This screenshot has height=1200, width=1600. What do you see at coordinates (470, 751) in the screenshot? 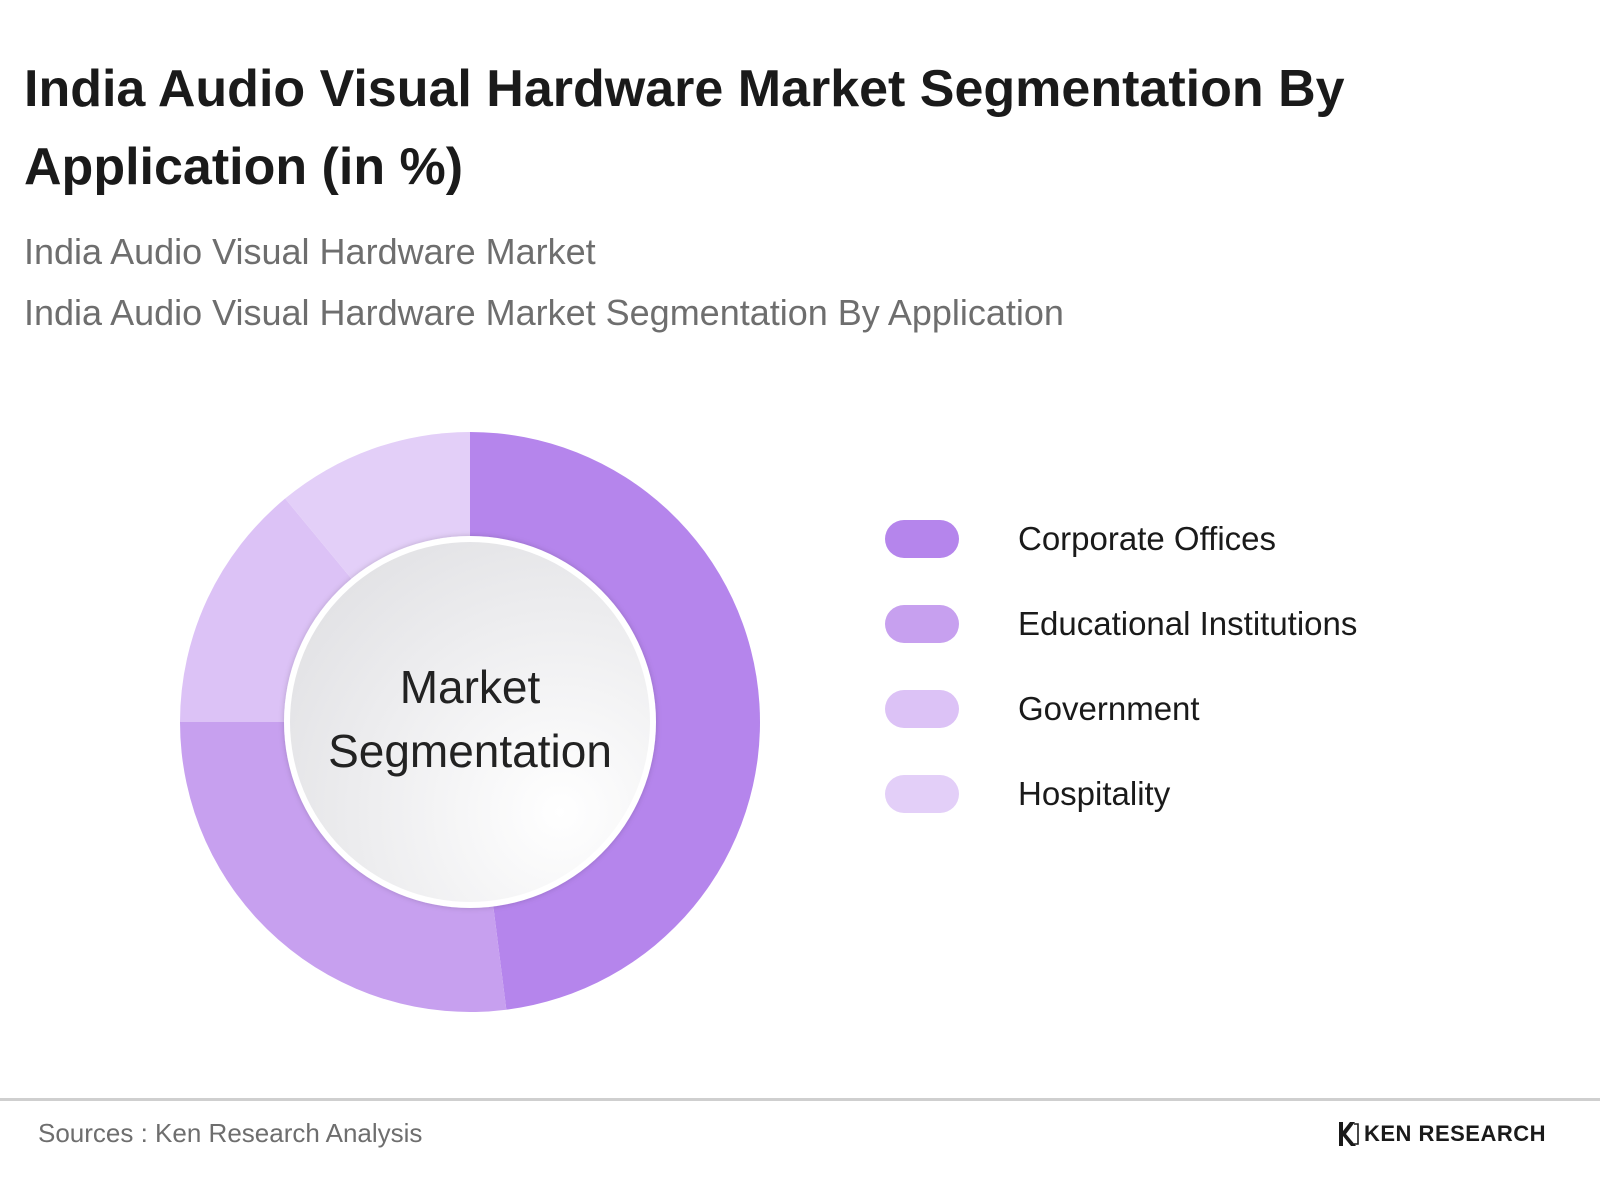
I see `donut-center-label-line: Segmentation` at bounding box center [470, 751].